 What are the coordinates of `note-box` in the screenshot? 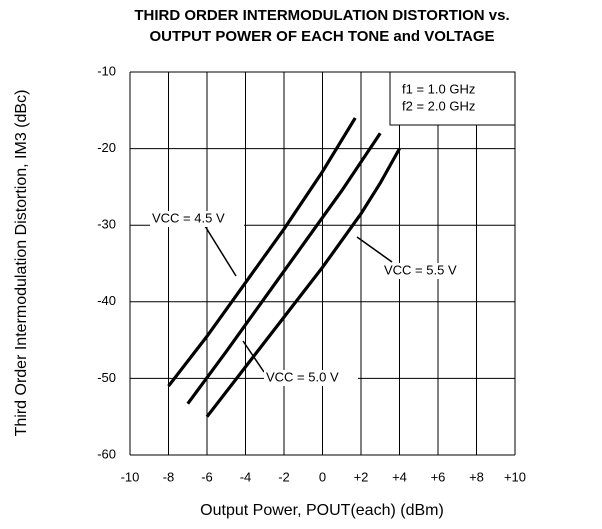 It's located at (452, 98).